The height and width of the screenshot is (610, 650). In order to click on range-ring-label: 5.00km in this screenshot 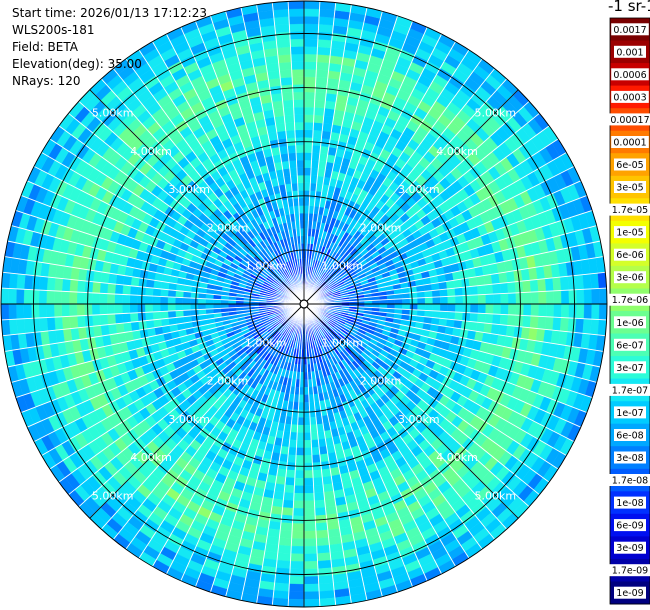, I will do `click(496, 113)`.